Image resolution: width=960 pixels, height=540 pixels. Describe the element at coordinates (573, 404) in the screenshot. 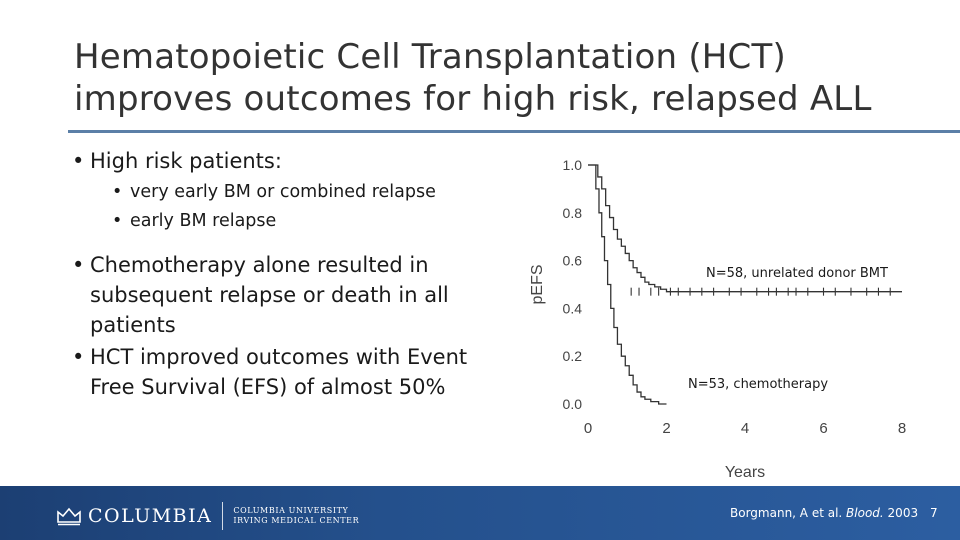

I see `y-tick-label: 0.0` at that location.